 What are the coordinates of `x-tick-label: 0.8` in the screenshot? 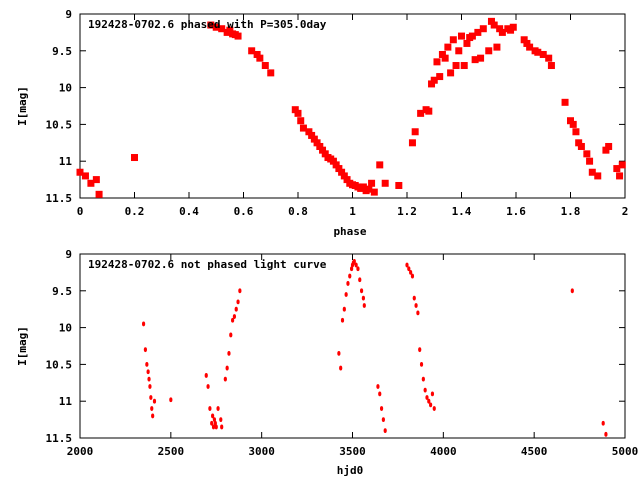 It's located at (298, 211).